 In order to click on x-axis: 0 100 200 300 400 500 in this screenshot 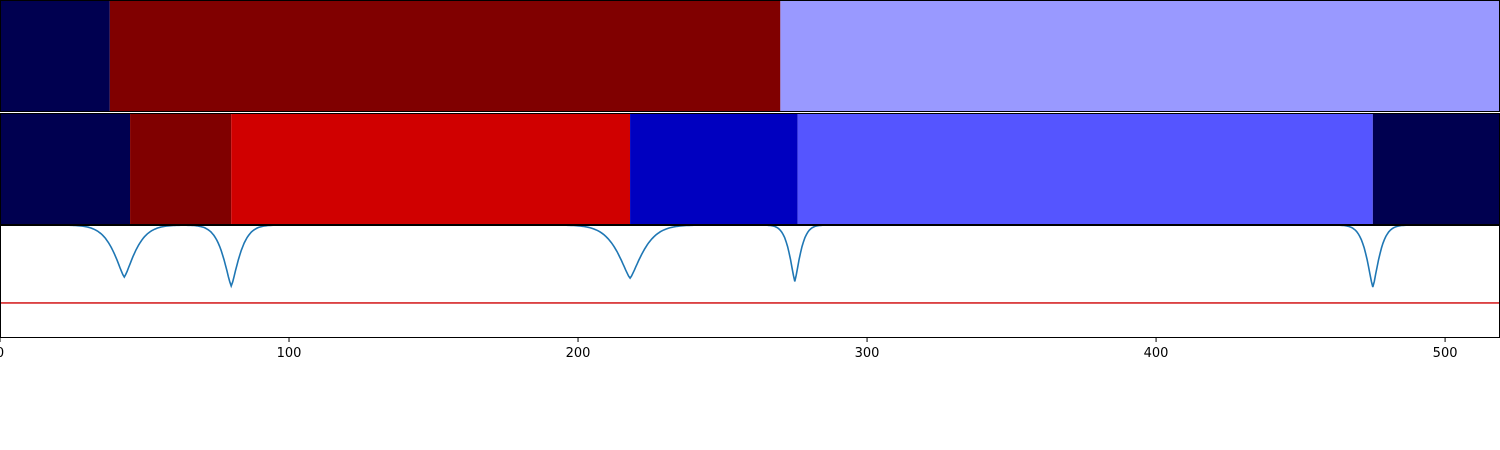, I will do `click(729, 349)`.